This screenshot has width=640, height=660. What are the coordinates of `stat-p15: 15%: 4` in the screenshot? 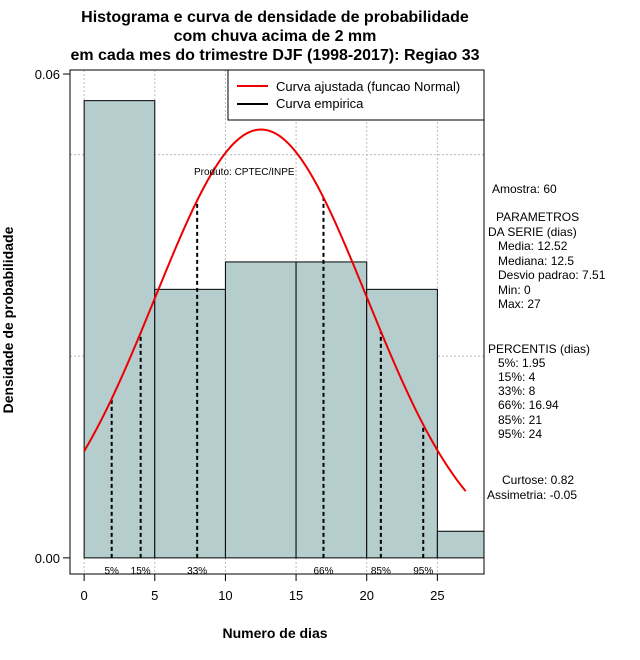 It's located at (517, 377).